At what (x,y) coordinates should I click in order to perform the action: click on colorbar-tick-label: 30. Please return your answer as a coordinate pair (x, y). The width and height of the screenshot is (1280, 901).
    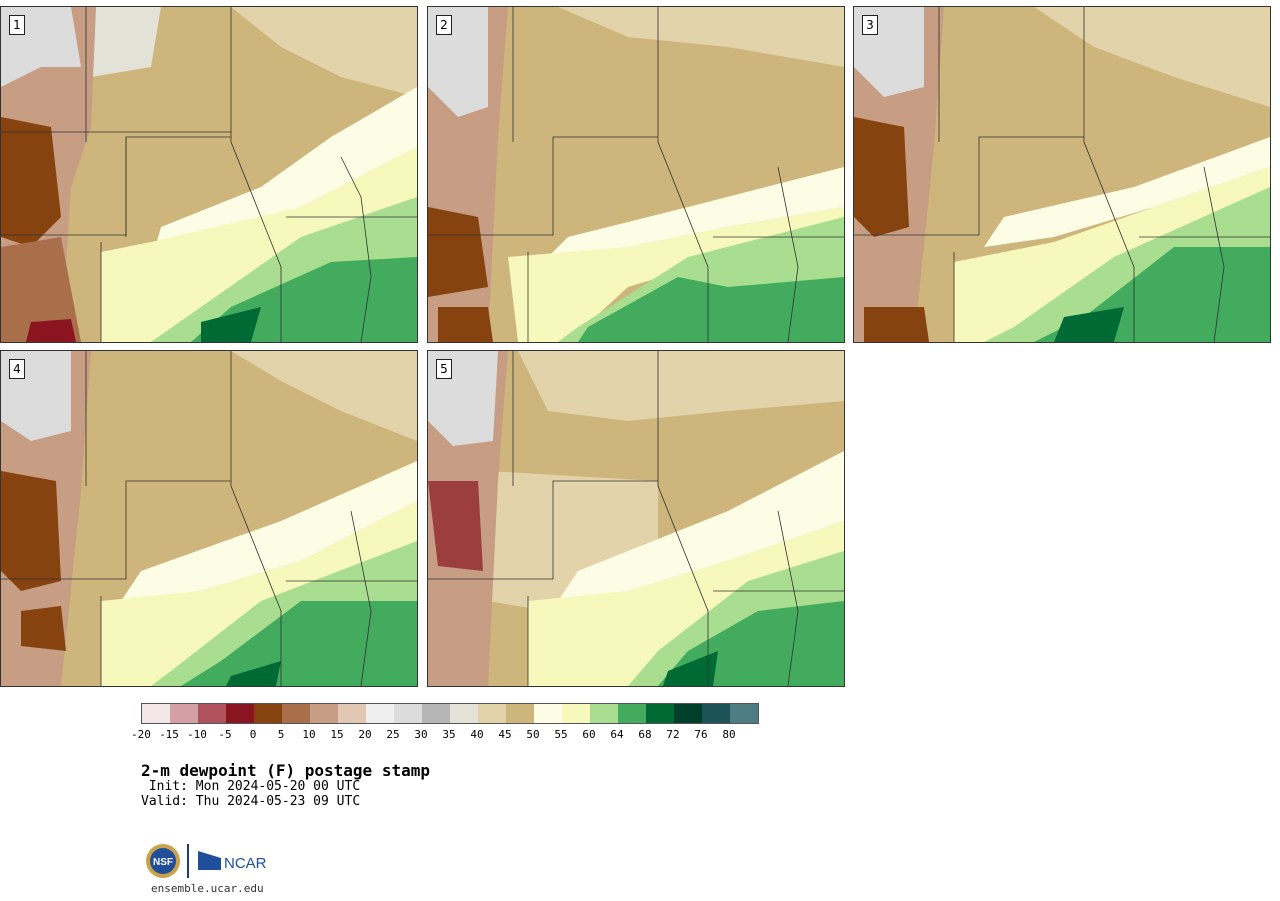
    Looking at the image, I should click on (421, 734).